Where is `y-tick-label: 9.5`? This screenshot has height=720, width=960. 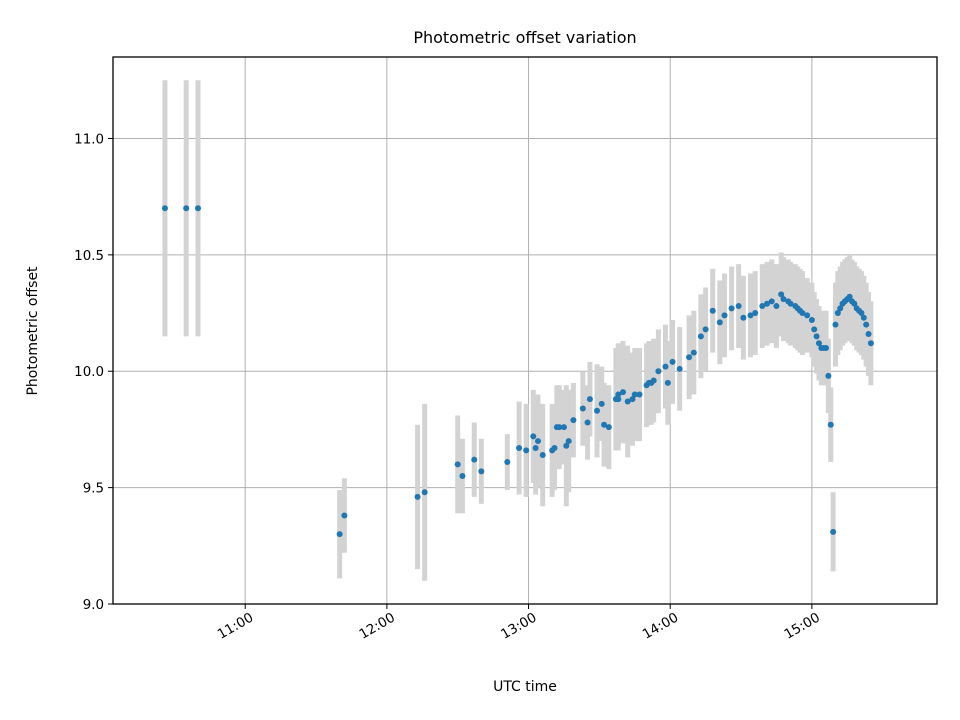 y-tick-label: 9.5 is located at coordinates (93, 489).